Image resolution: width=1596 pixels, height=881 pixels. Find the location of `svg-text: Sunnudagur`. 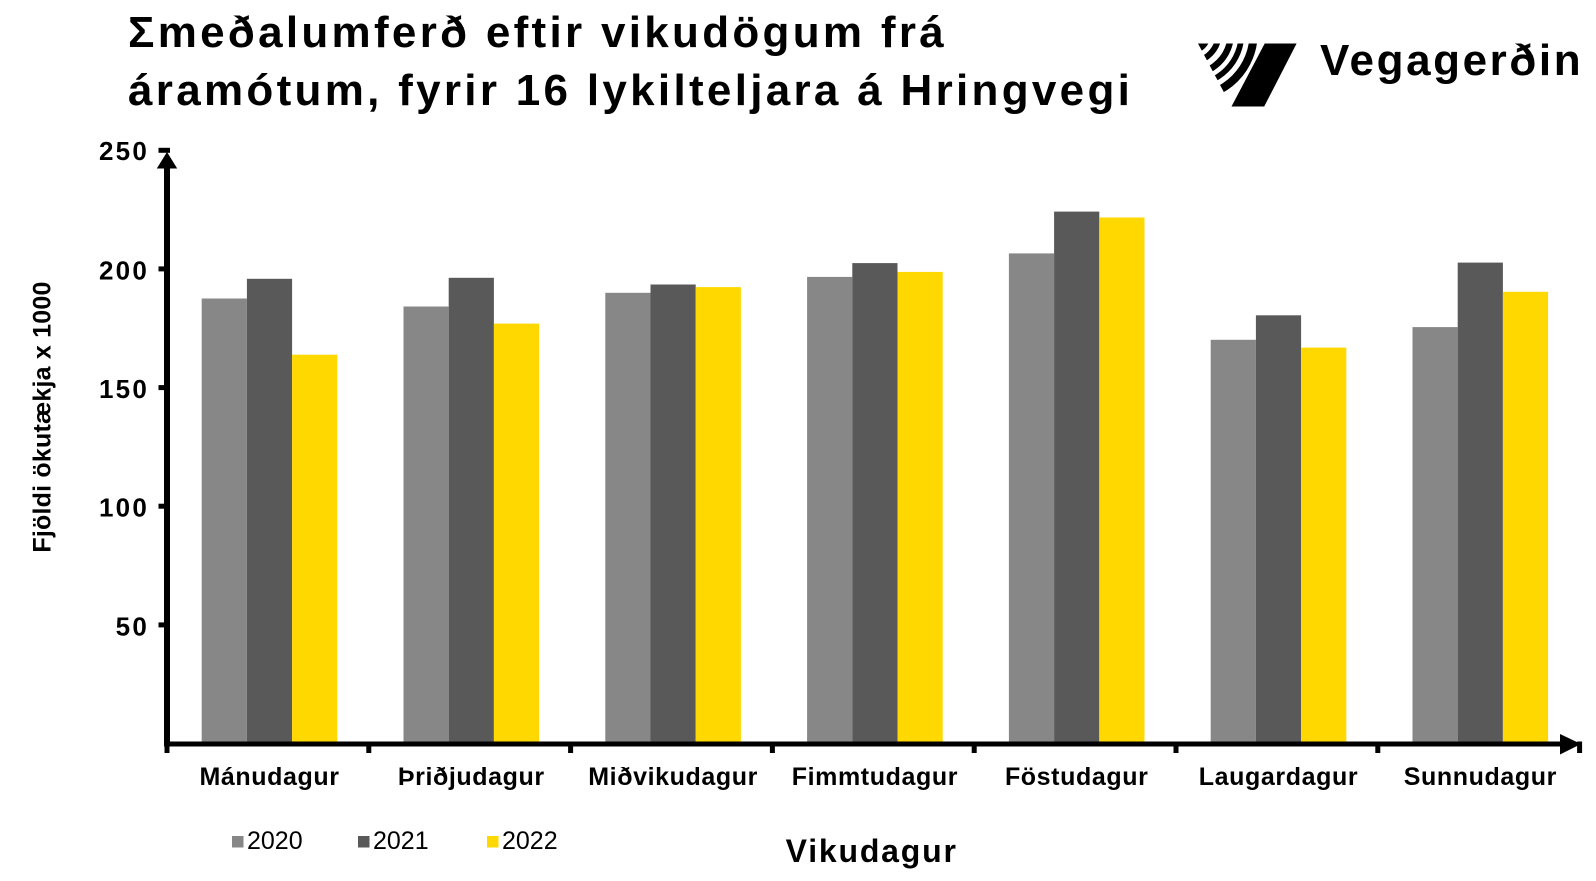

svg-text: Sunnudagur is located at coordinates (1480, 777).